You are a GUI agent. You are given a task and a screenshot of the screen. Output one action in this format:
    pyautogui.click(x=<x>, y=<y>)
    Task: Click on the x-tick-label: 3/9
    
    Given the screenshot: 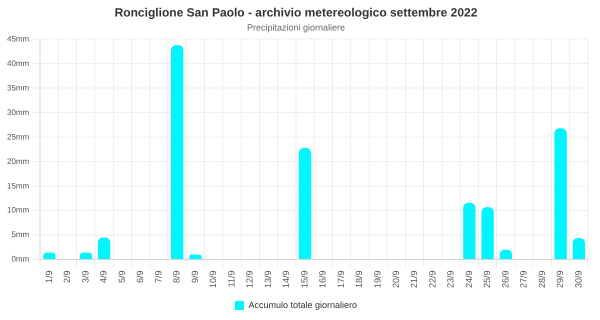 What is the action you would take?
    pyautogui.click(x=85, y=276)
    